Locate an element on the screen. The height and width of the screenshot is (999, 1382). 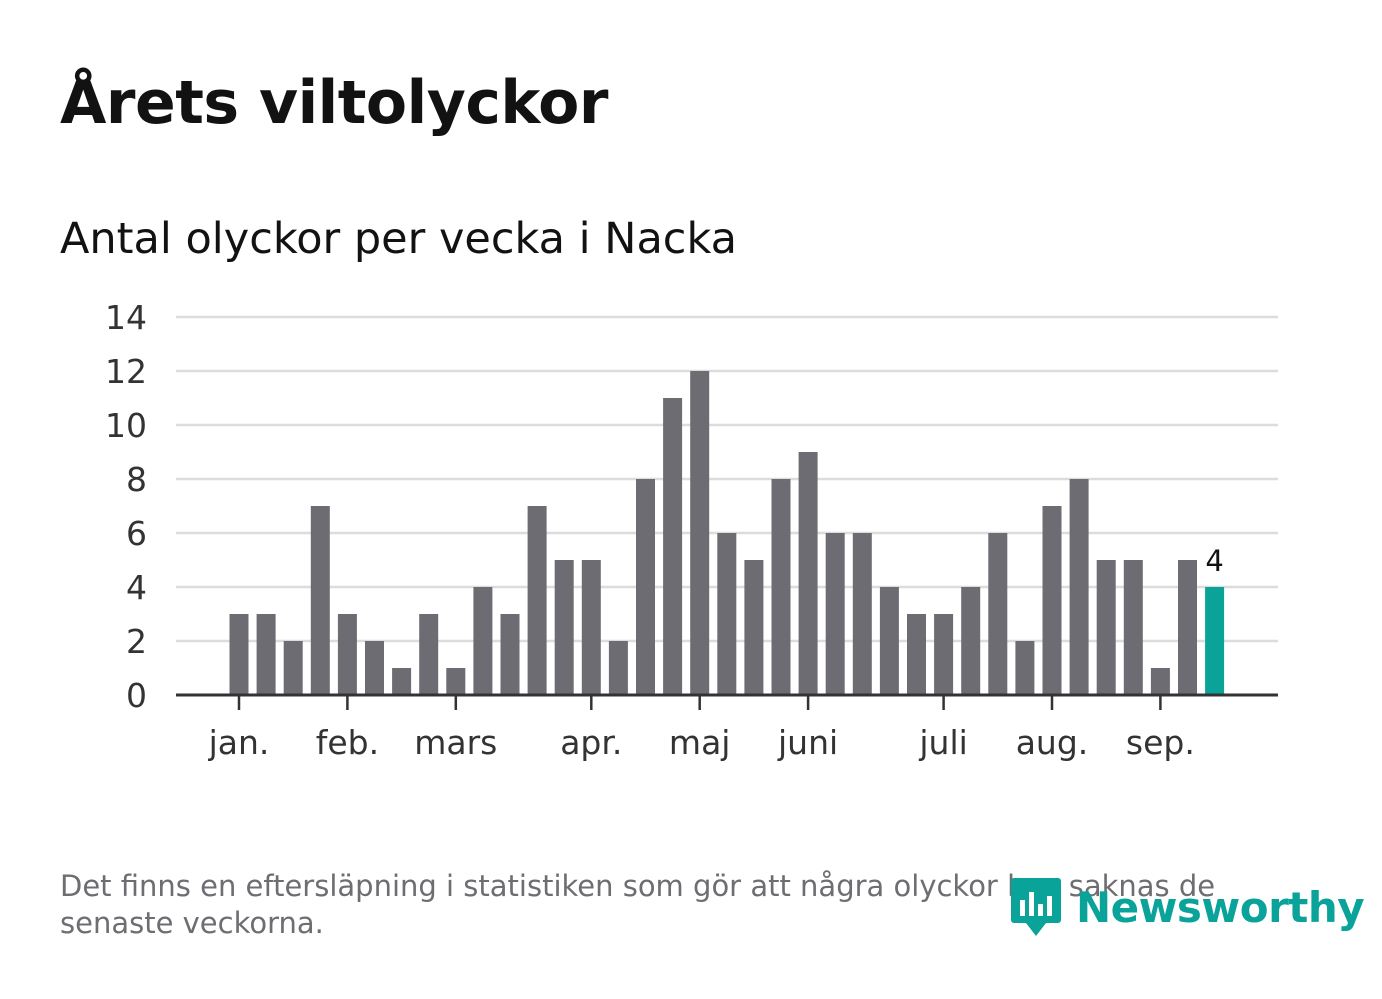
y-tick-label: 14 is located at coordinates (126, 317).